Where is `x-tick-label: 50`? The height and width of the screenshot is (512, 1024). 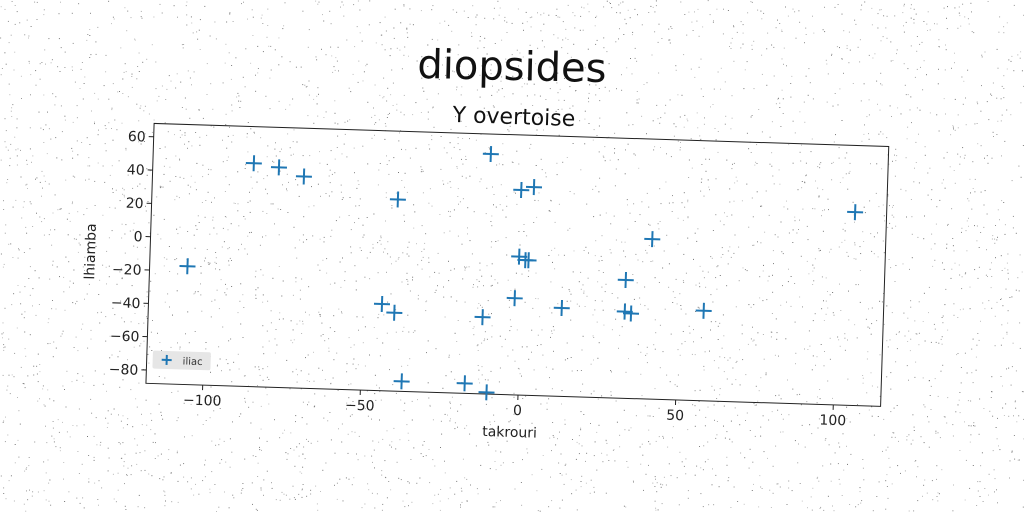 x-tick-label: 50 is located at coordinates (675, 416).